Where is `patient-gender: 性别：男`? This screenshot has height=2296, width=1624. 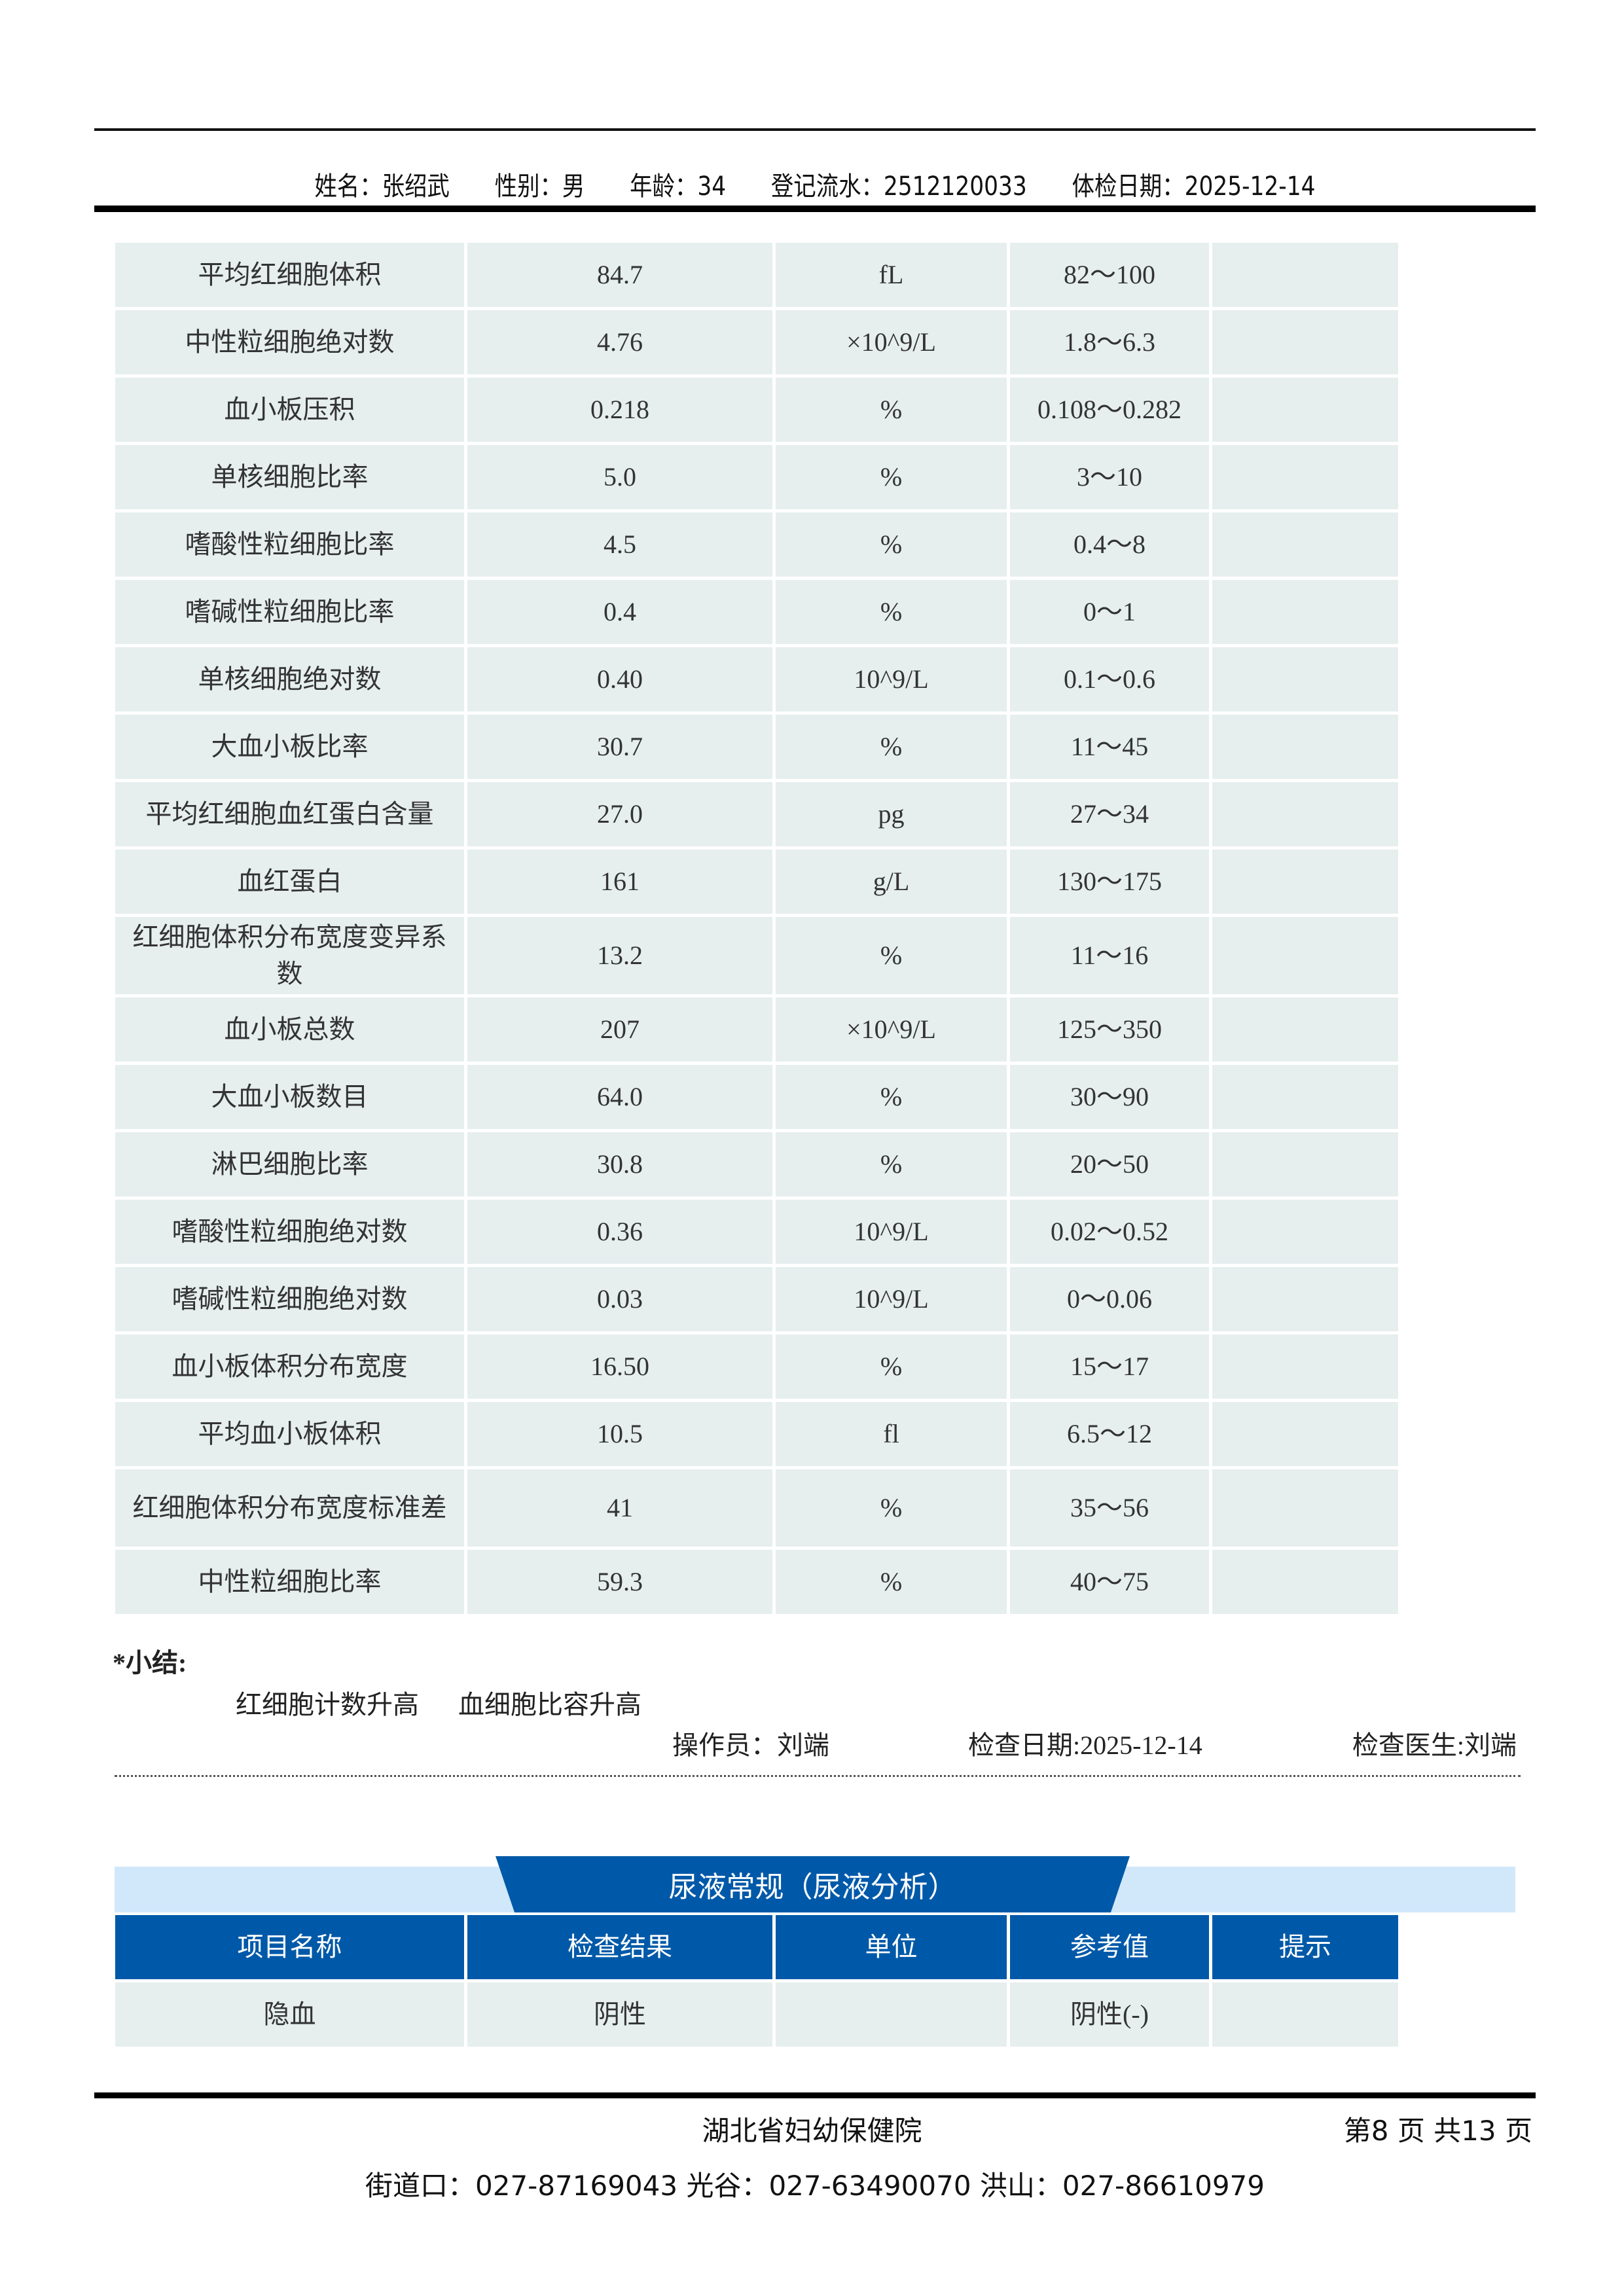
patient-gender: 性别：男 is located at coordinates (539, 186).